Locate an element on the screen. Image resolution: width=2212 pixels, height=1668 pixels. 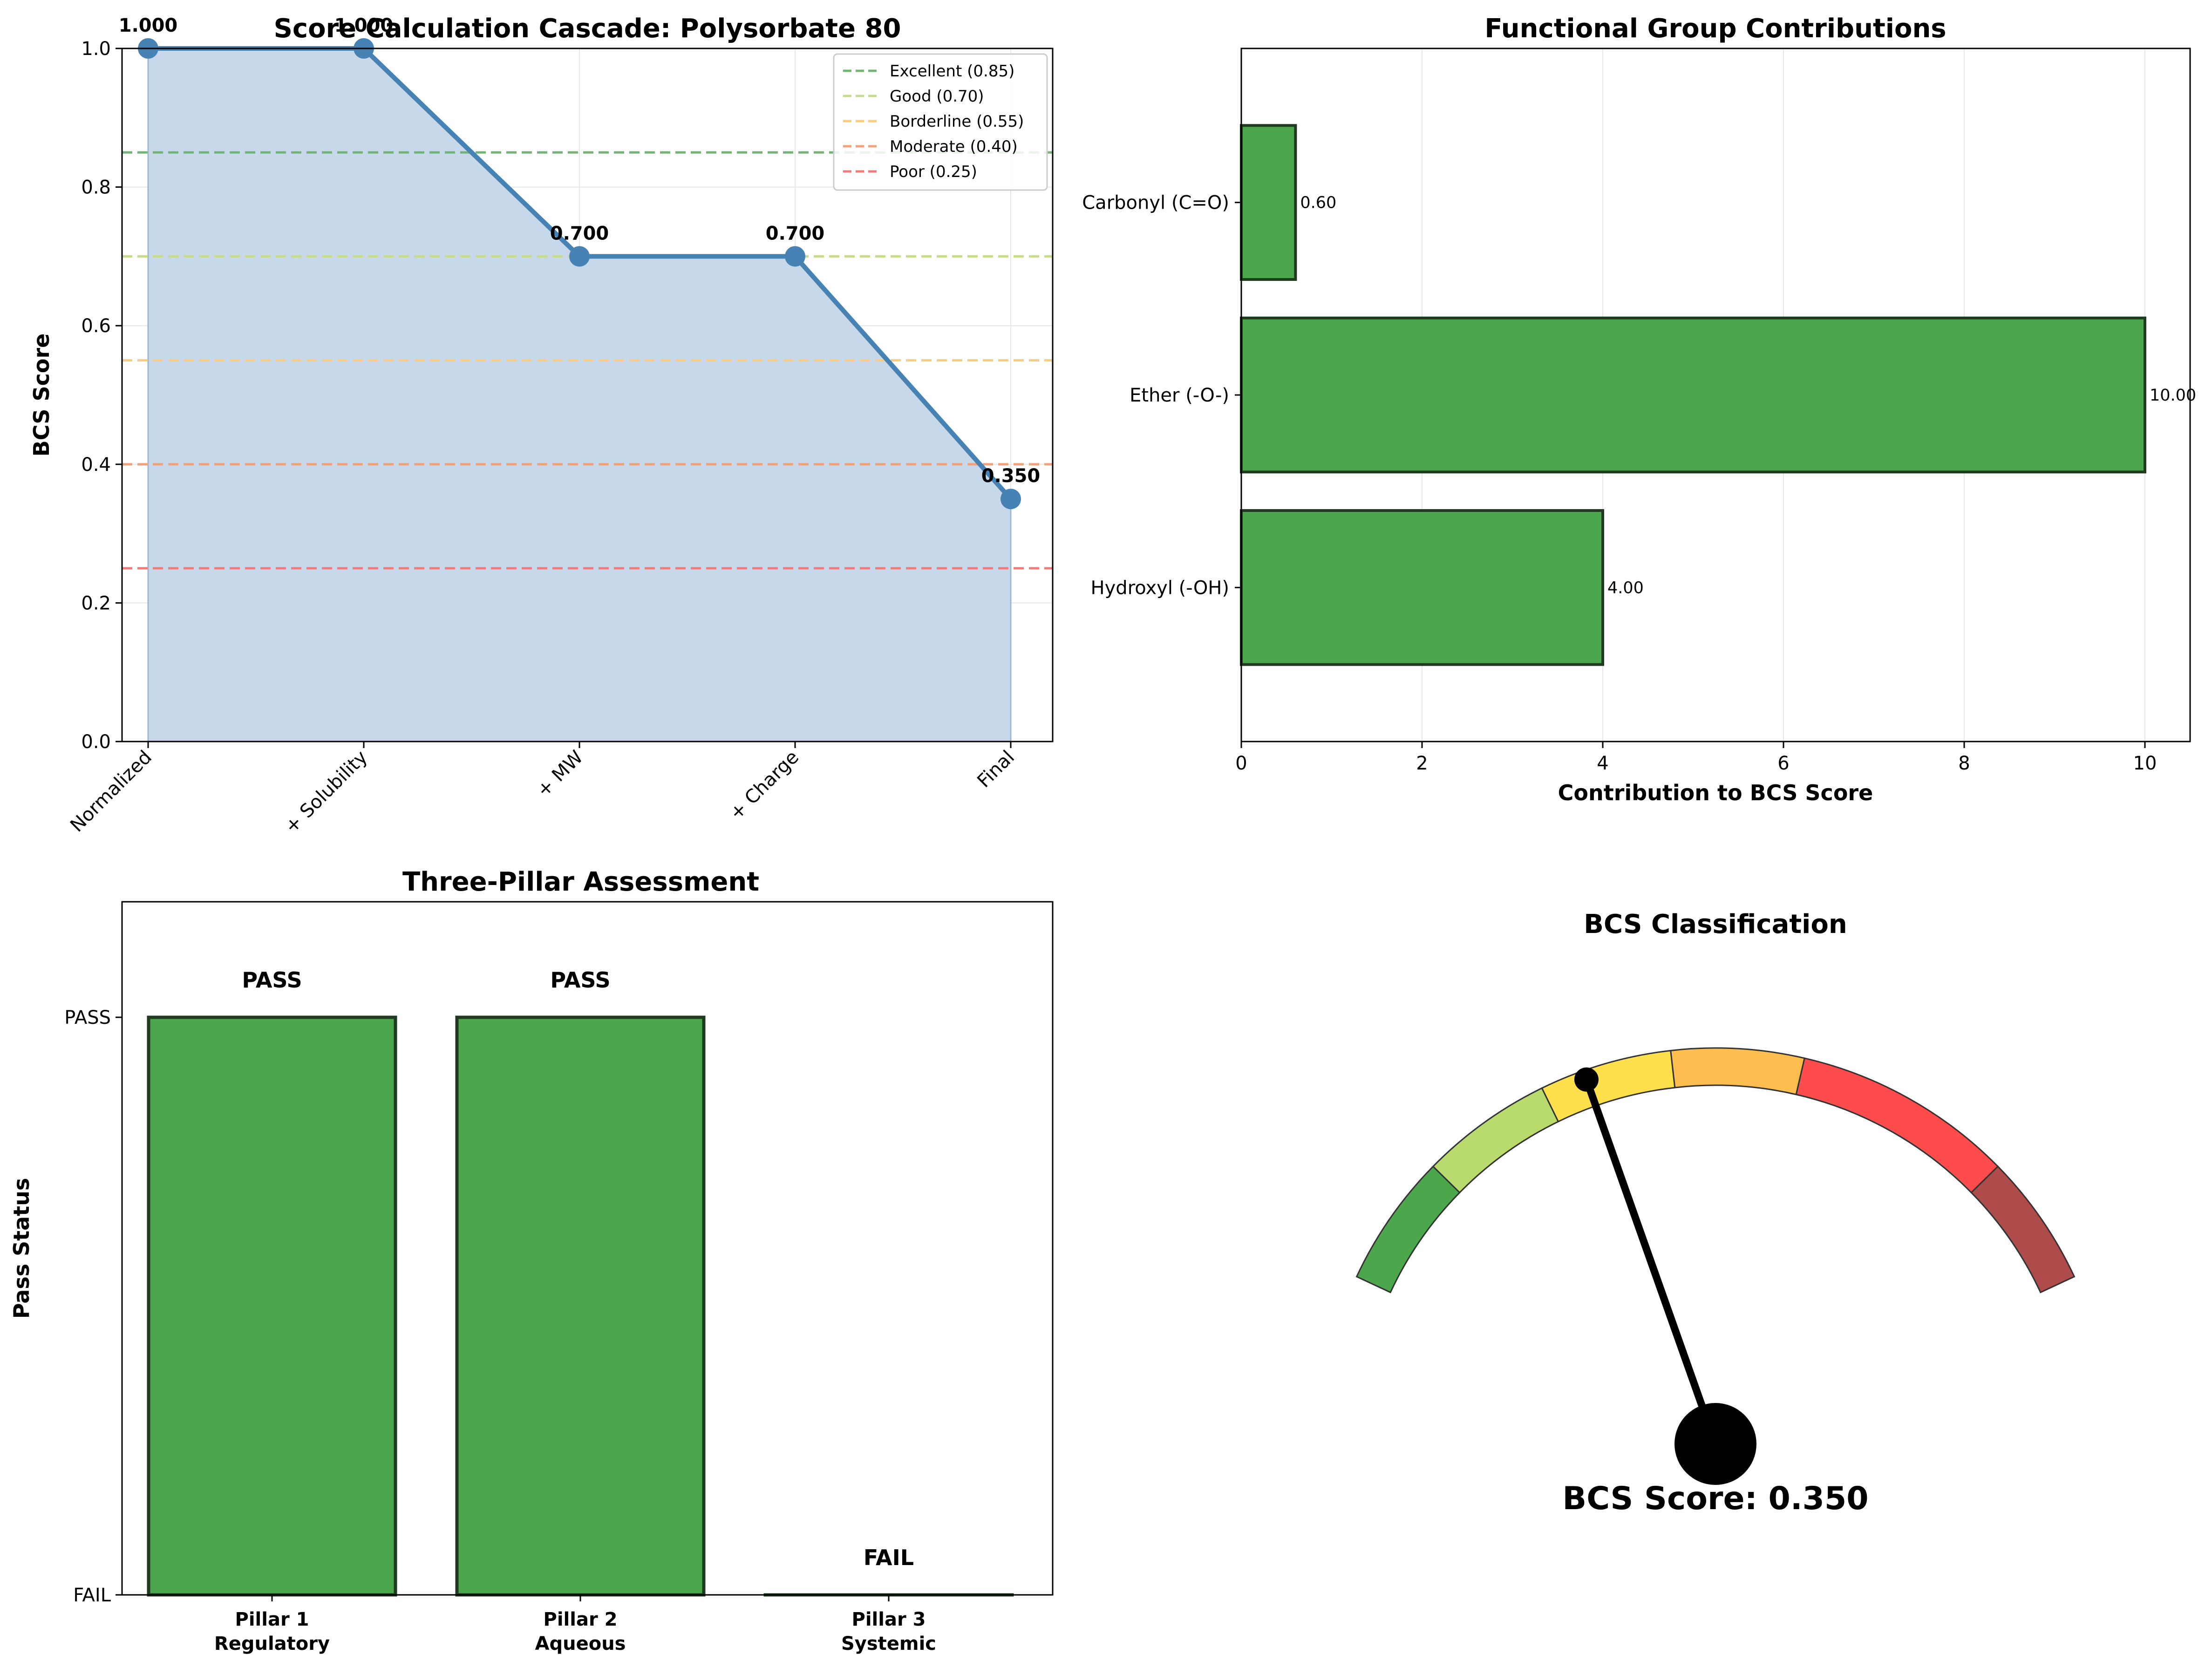
pillar-status-label: FAIL is located at coordinates (889, 1558).